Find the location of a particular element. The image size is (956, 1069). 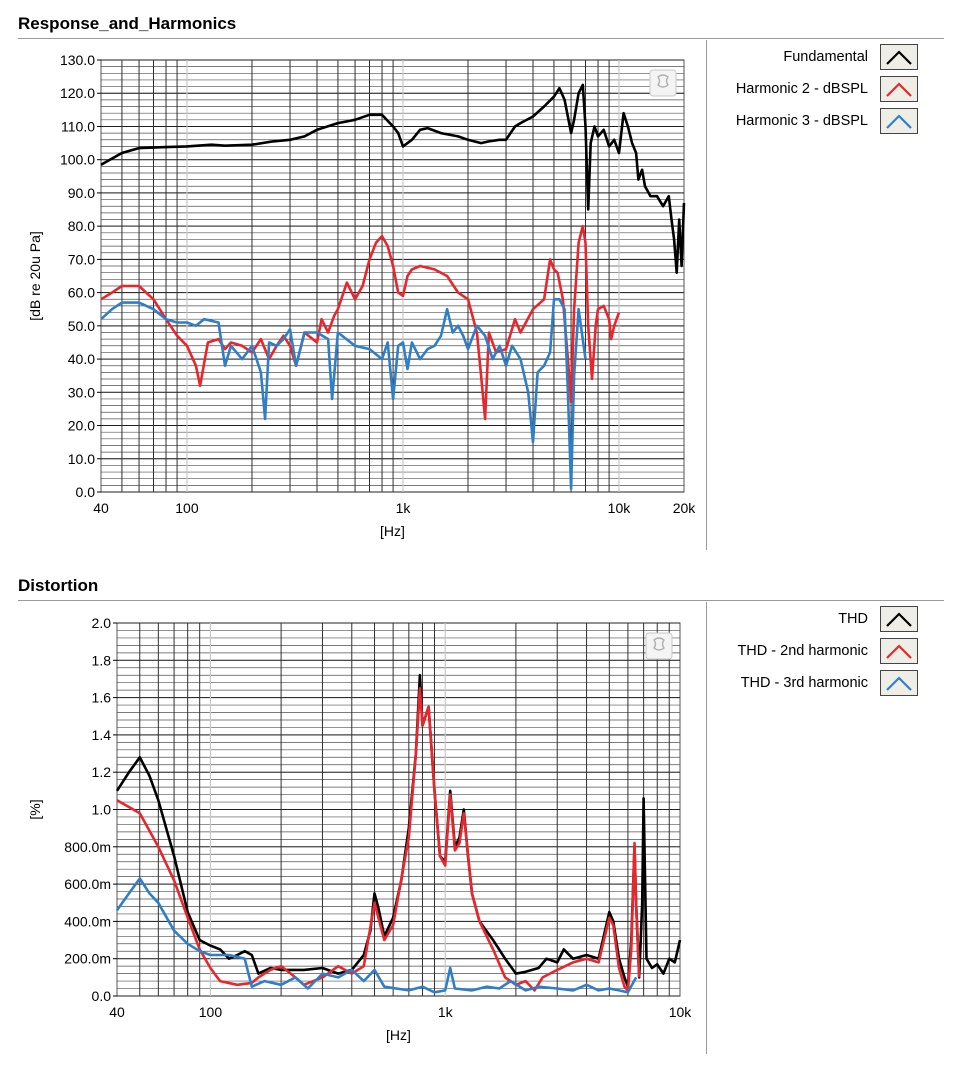

panel-title-distortion: Distortion is located at coordinates (58, 585).